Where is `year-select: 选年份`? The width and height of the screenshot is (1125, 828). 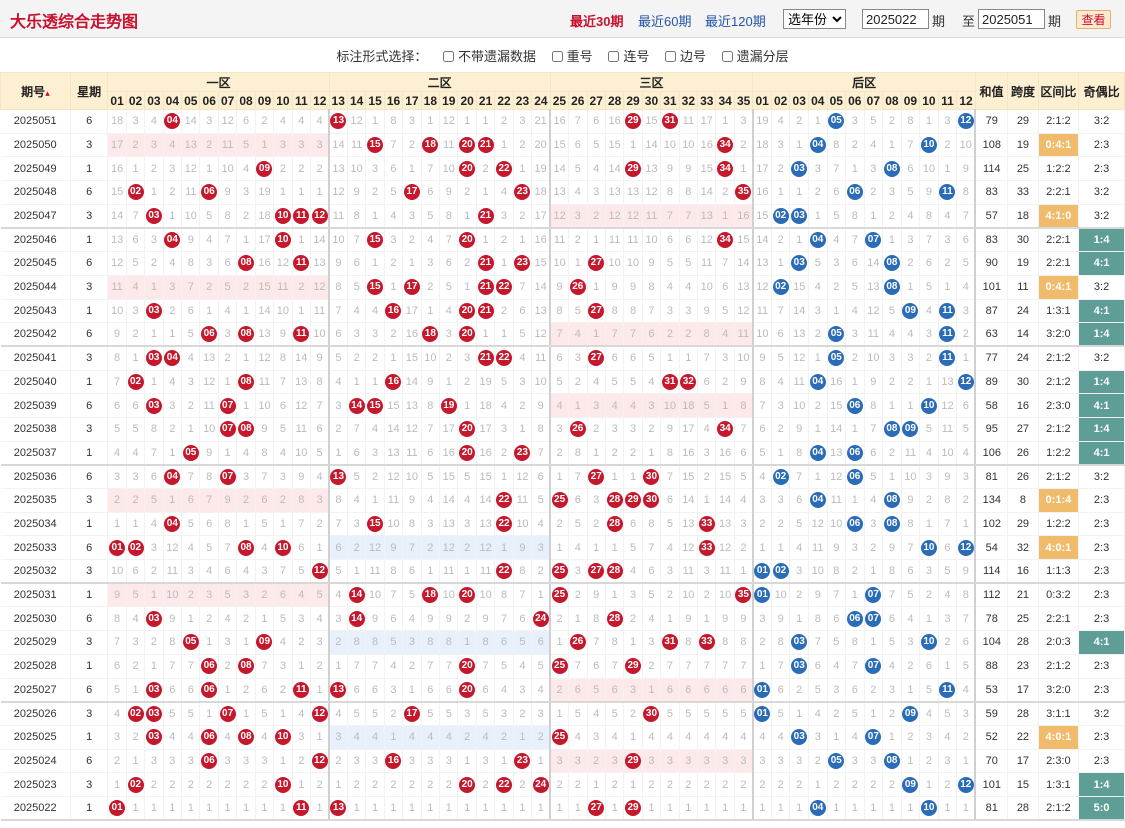 year-select: 选年份 is located at coordinates (814, 19).